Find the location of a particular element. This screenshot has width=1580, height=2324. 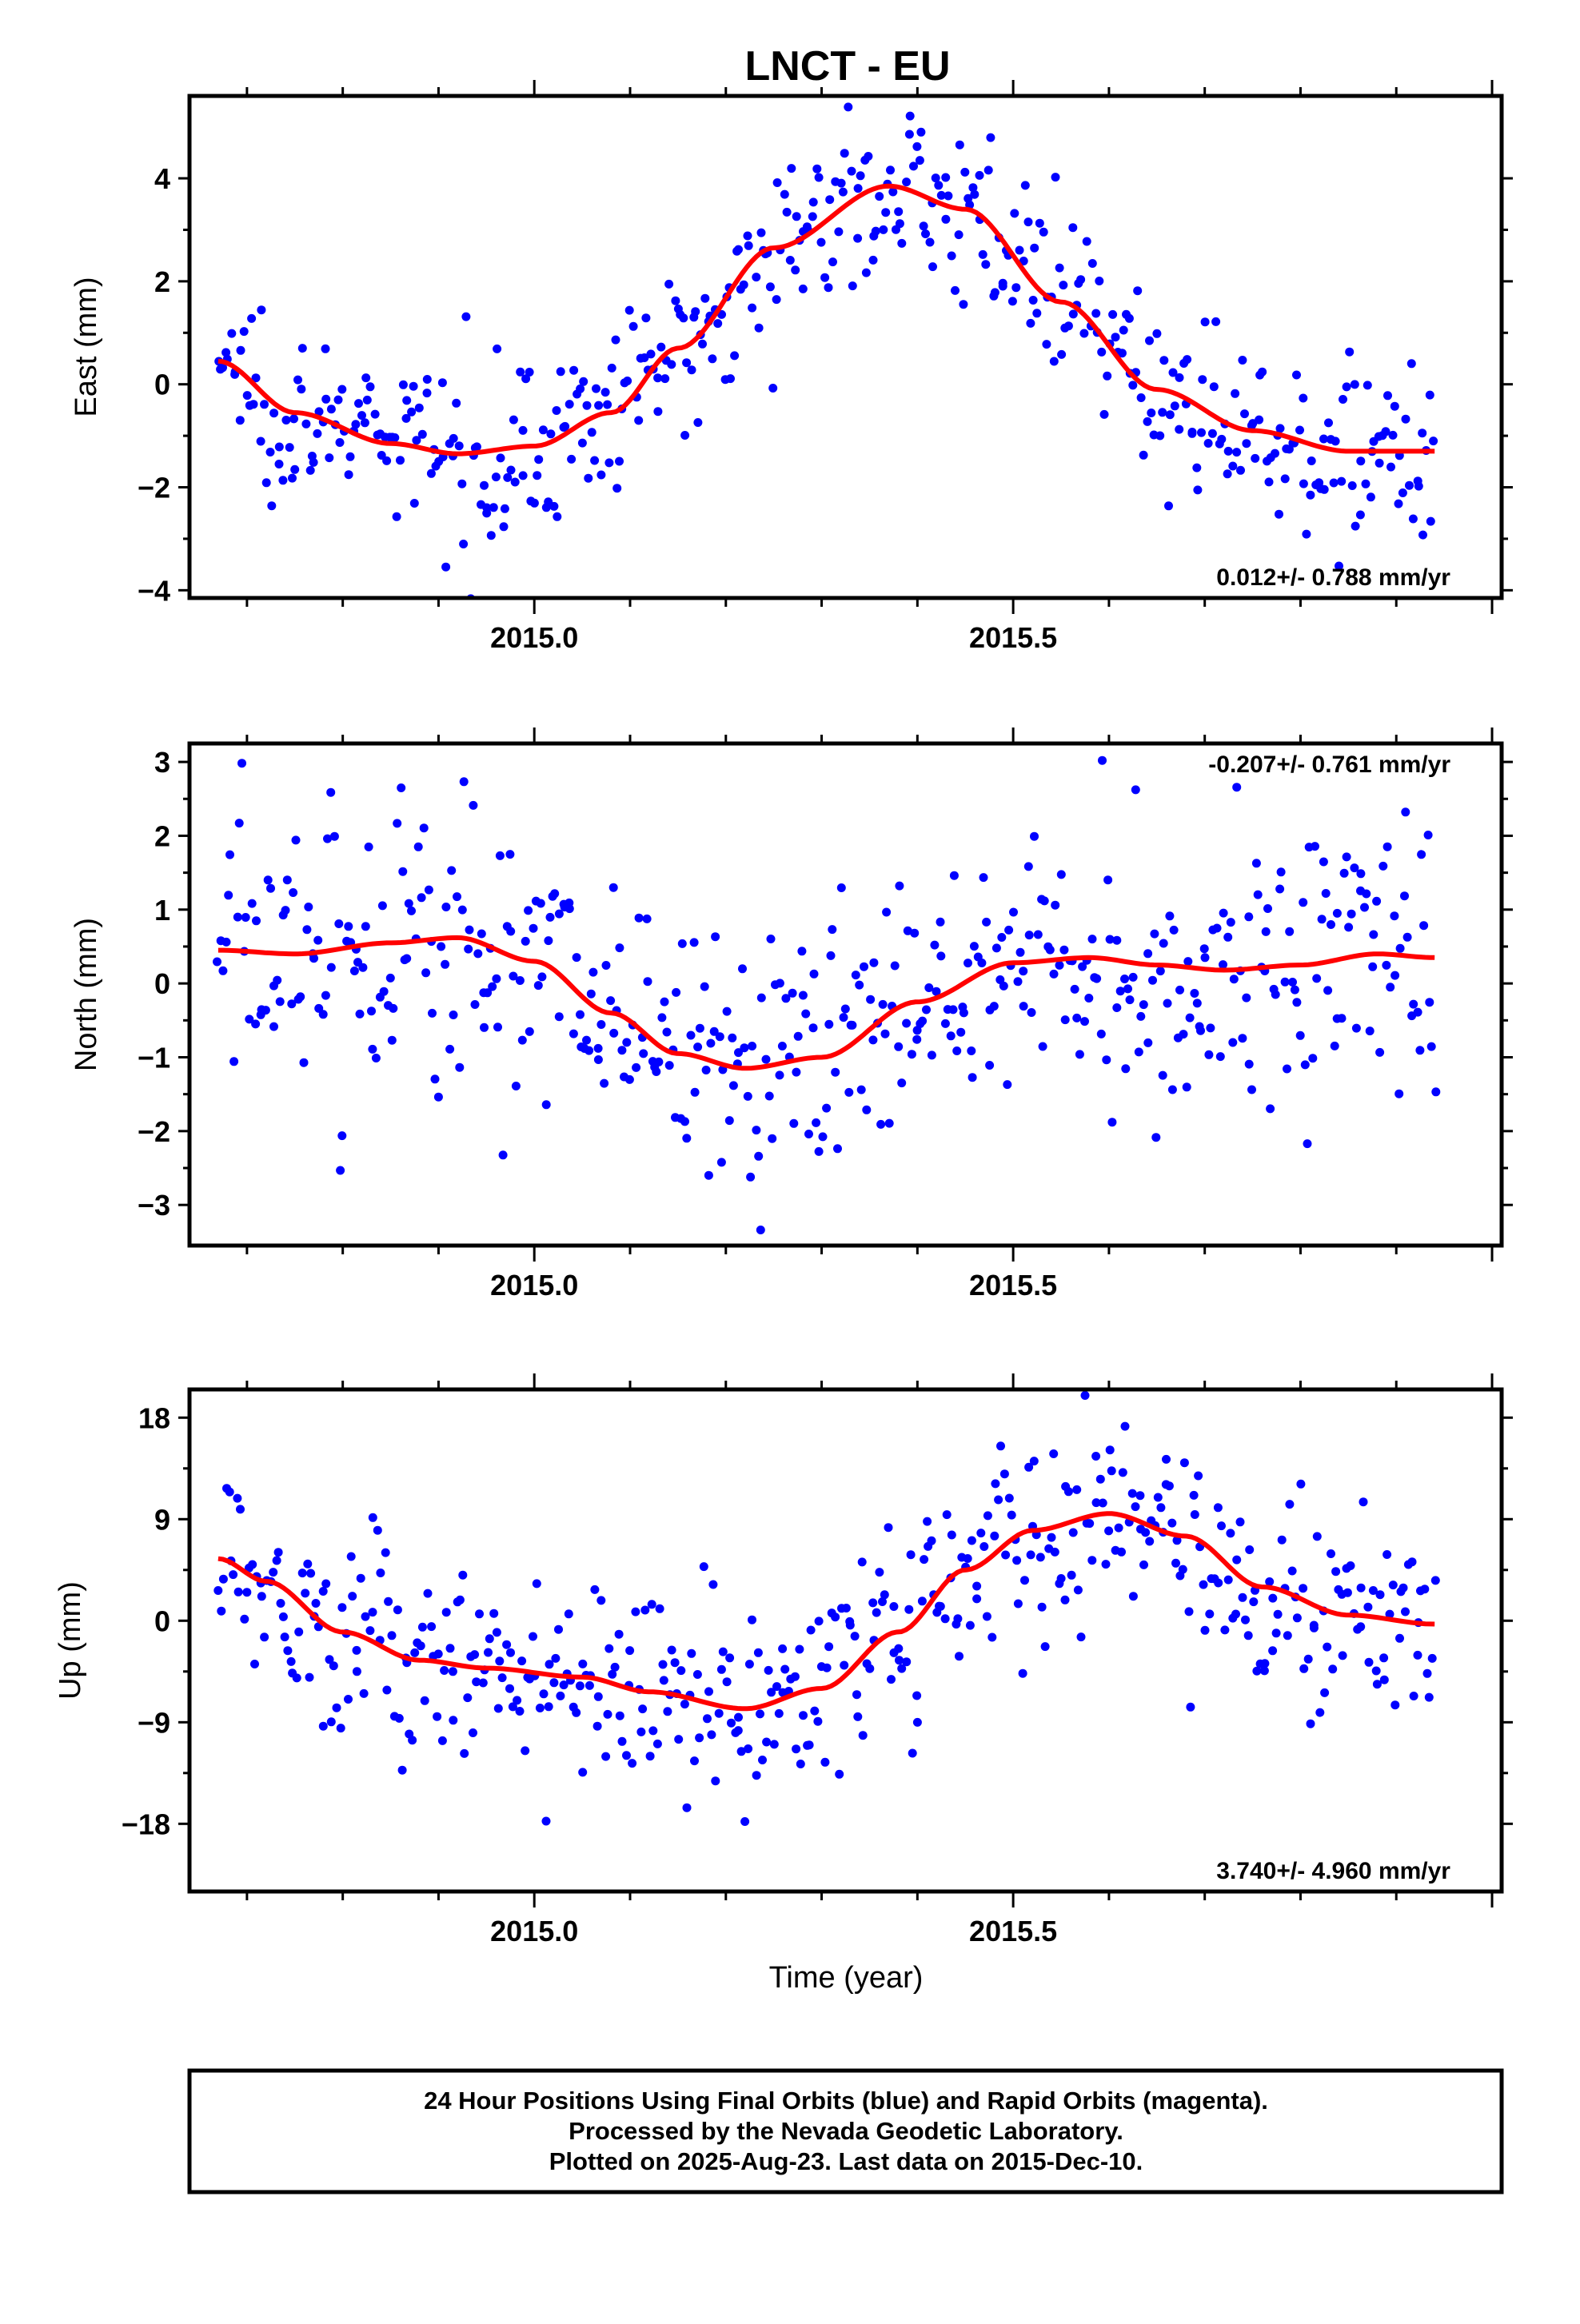

x-tick-label: 2015.5 is located at coordinates (1013, 1931).